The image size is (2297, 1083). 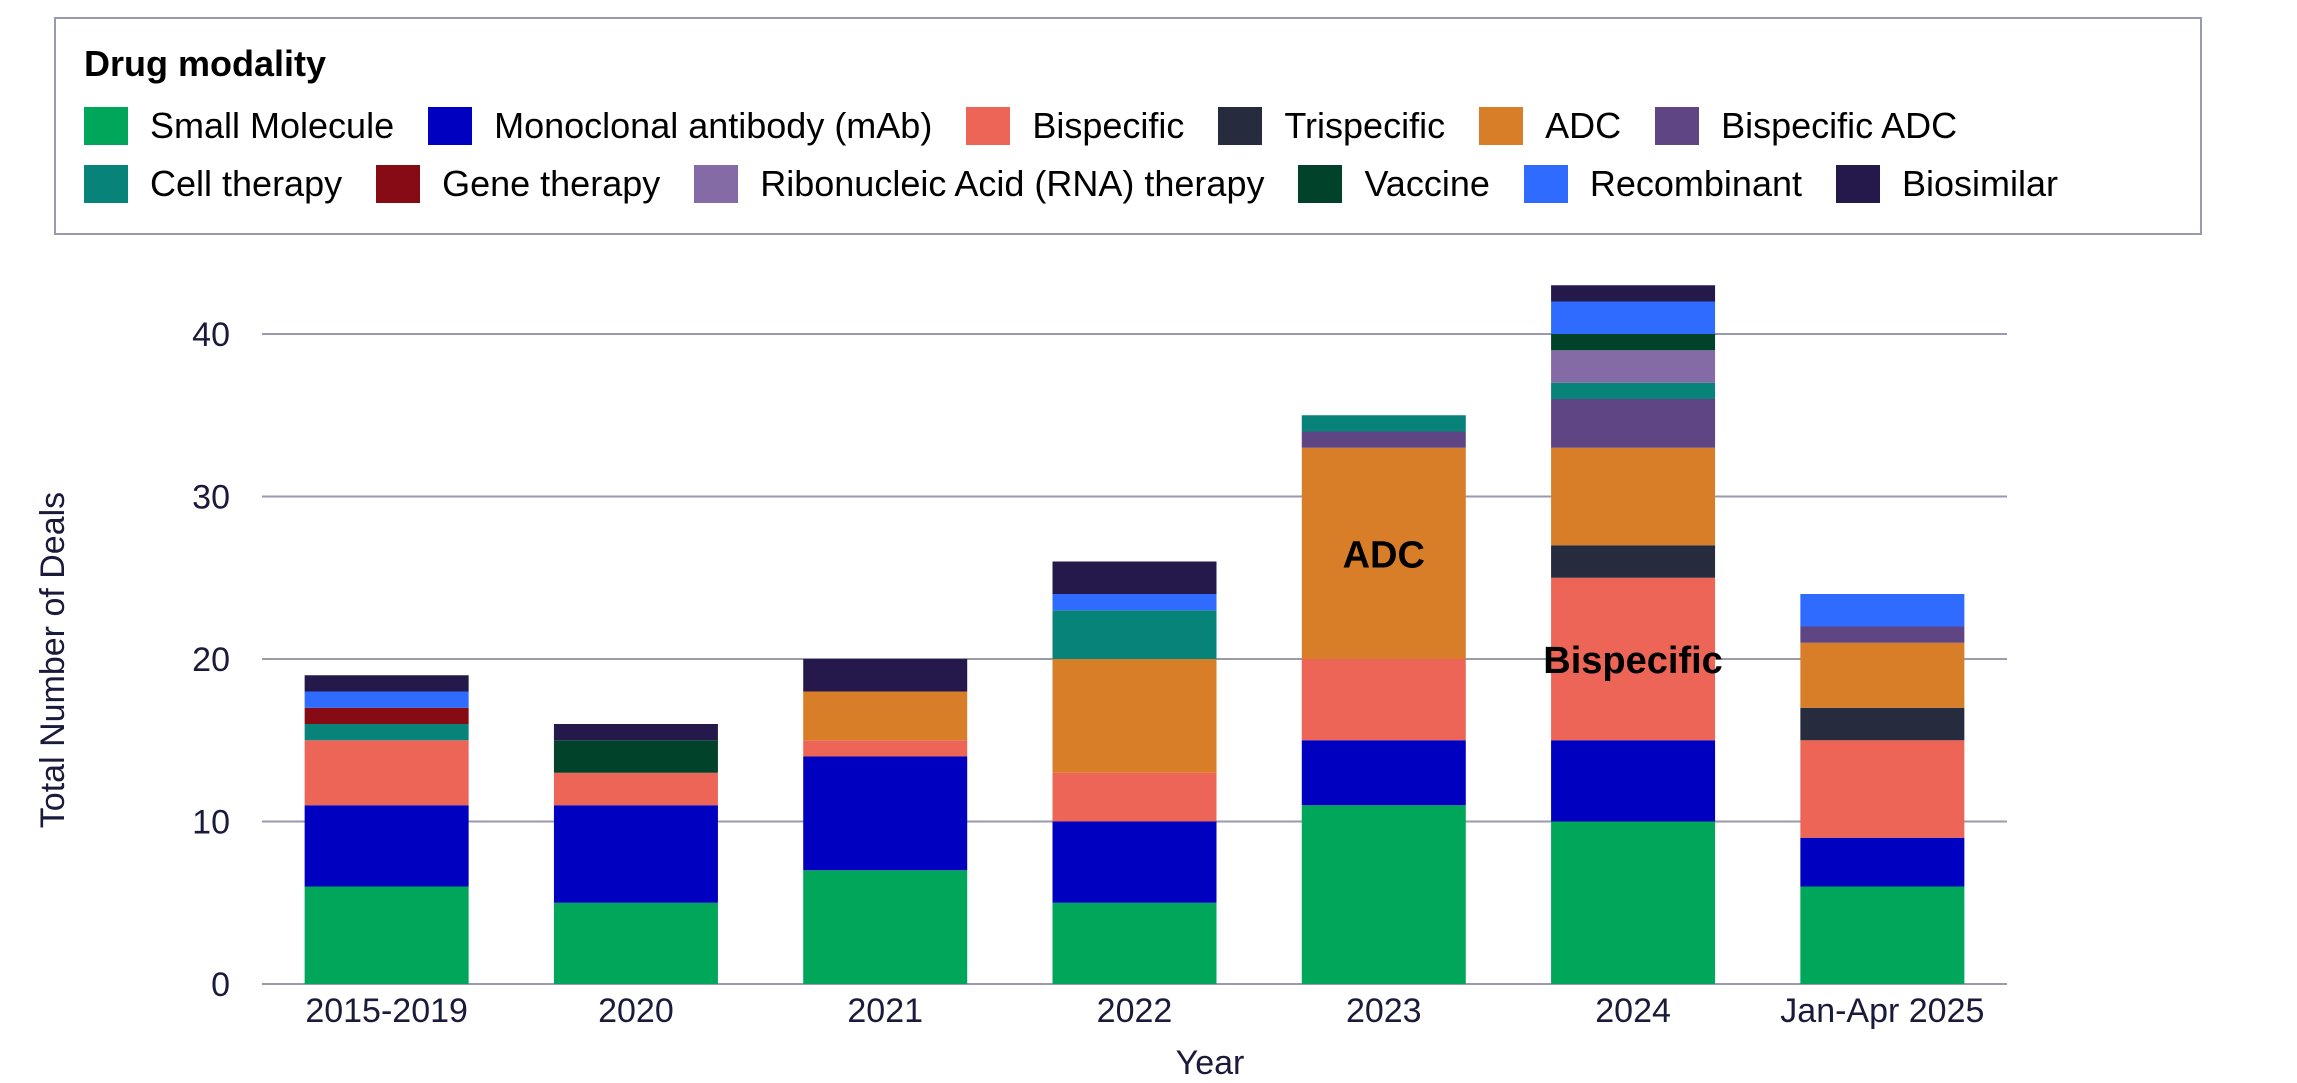 I want to click on y-axis-label: Total Number of Deals, so click(x=53, y=660).